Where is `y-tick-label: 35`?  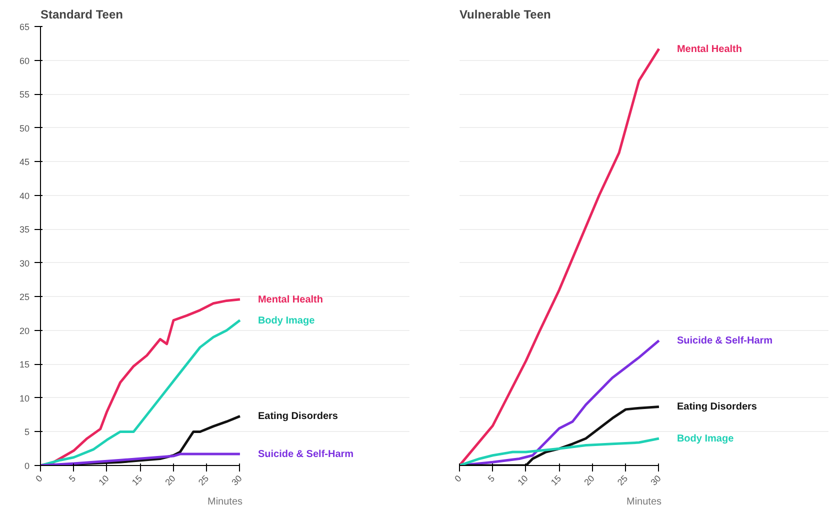 y-tick-label: 35 is located at coordinates (24, 229).